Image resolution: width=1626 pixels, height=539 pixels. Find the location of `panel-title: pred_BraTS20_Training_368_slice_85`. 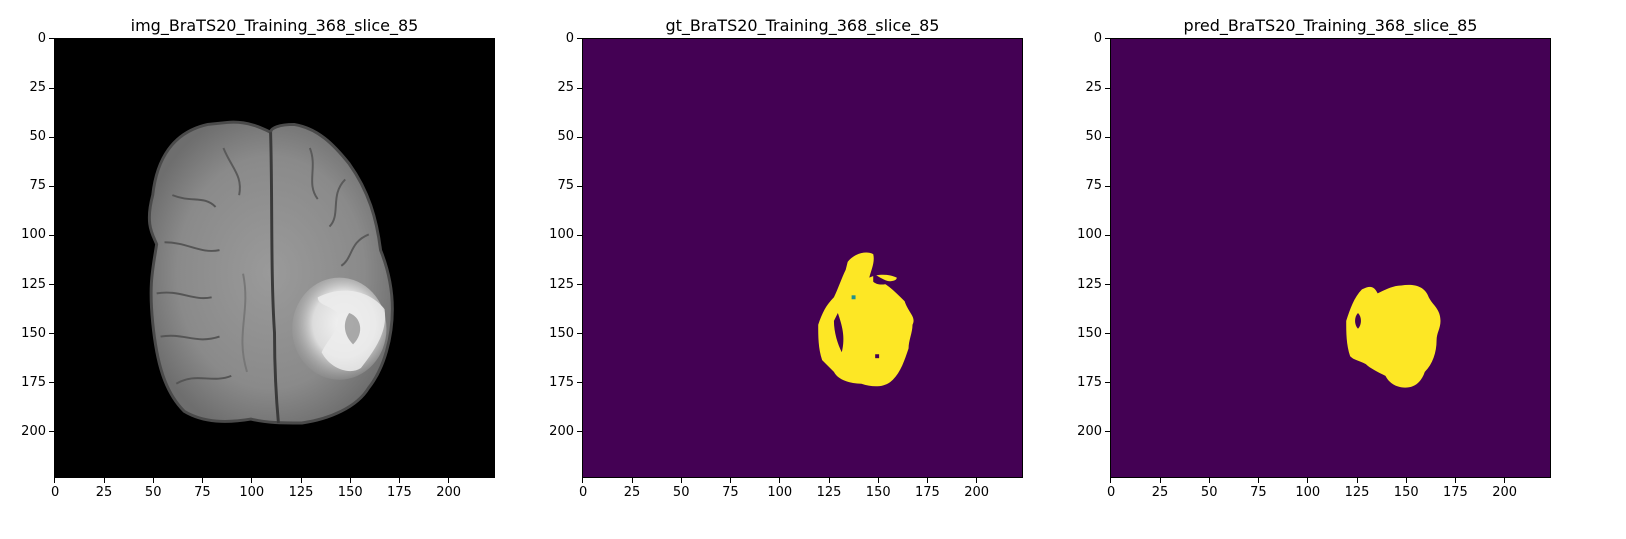

panel-title: pred_BraTS20_Training_368_slice_85 is located at coordinates (1330, 25).